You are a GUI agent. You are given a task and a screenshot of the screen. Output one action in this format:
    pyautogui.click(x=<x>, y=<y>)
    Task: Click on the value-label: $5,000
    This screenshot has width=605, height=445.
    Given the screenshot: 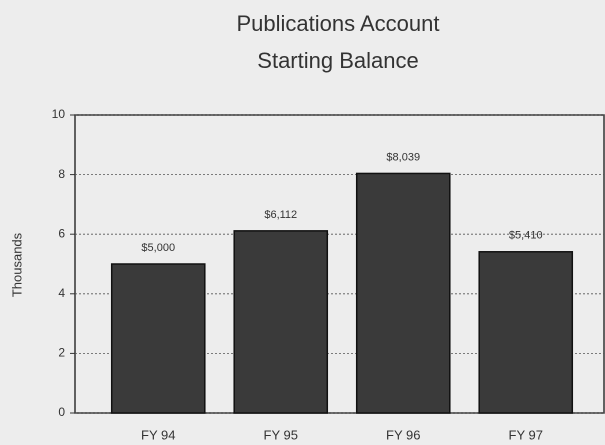 What is the action you would take?
    pyautogui.click(x=158, y=248)
    